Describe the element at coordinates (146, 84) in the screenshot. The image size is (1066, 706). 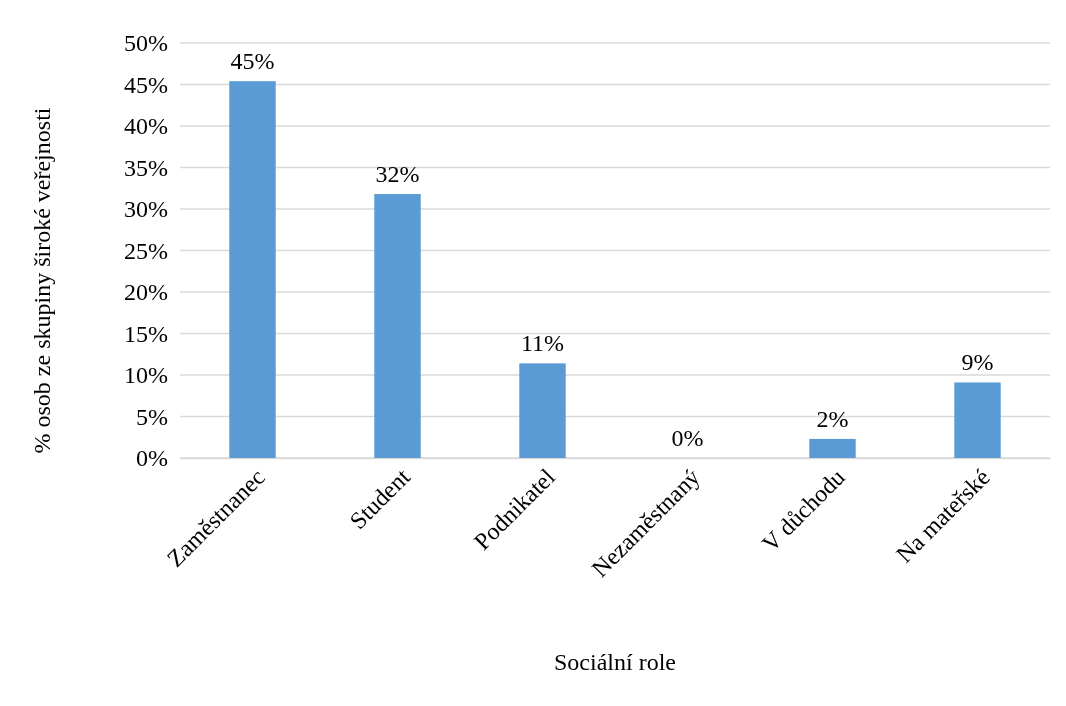
I see `y-tick-label: 45%` at that location.